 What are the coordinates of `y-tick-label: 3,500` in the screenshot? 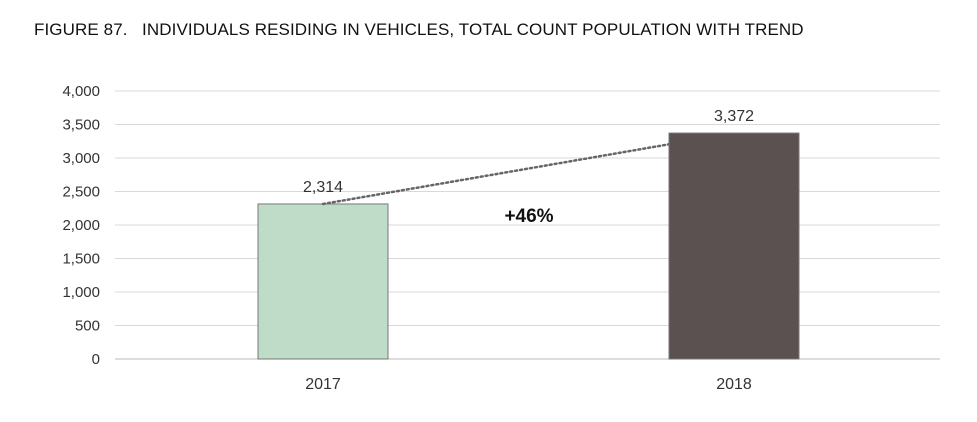 It's located at (81, 125).